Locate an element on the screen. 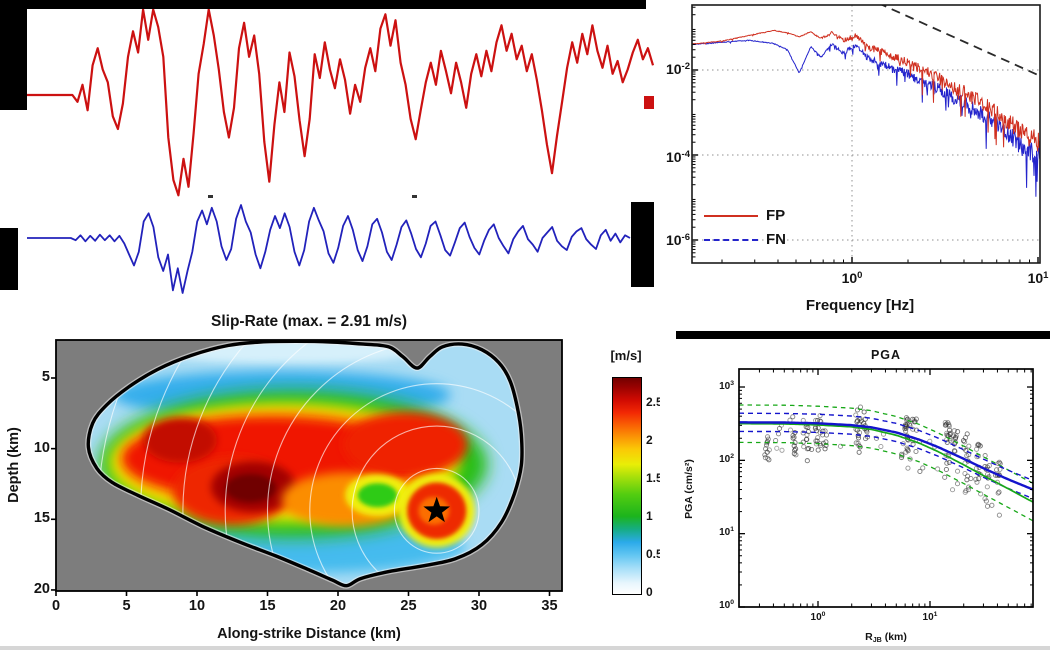  slip-ytick-label: 20 is located at coordinates (41, 588).